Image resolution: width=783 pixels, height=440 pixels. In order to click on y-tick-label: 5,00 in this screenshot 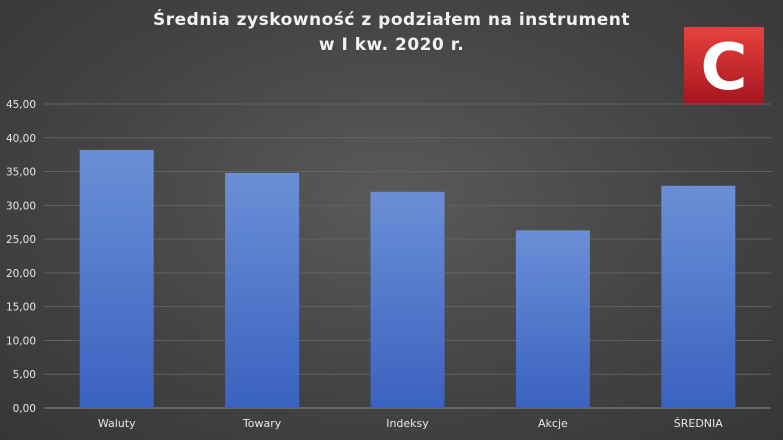, I will do `click(24, 375)`.